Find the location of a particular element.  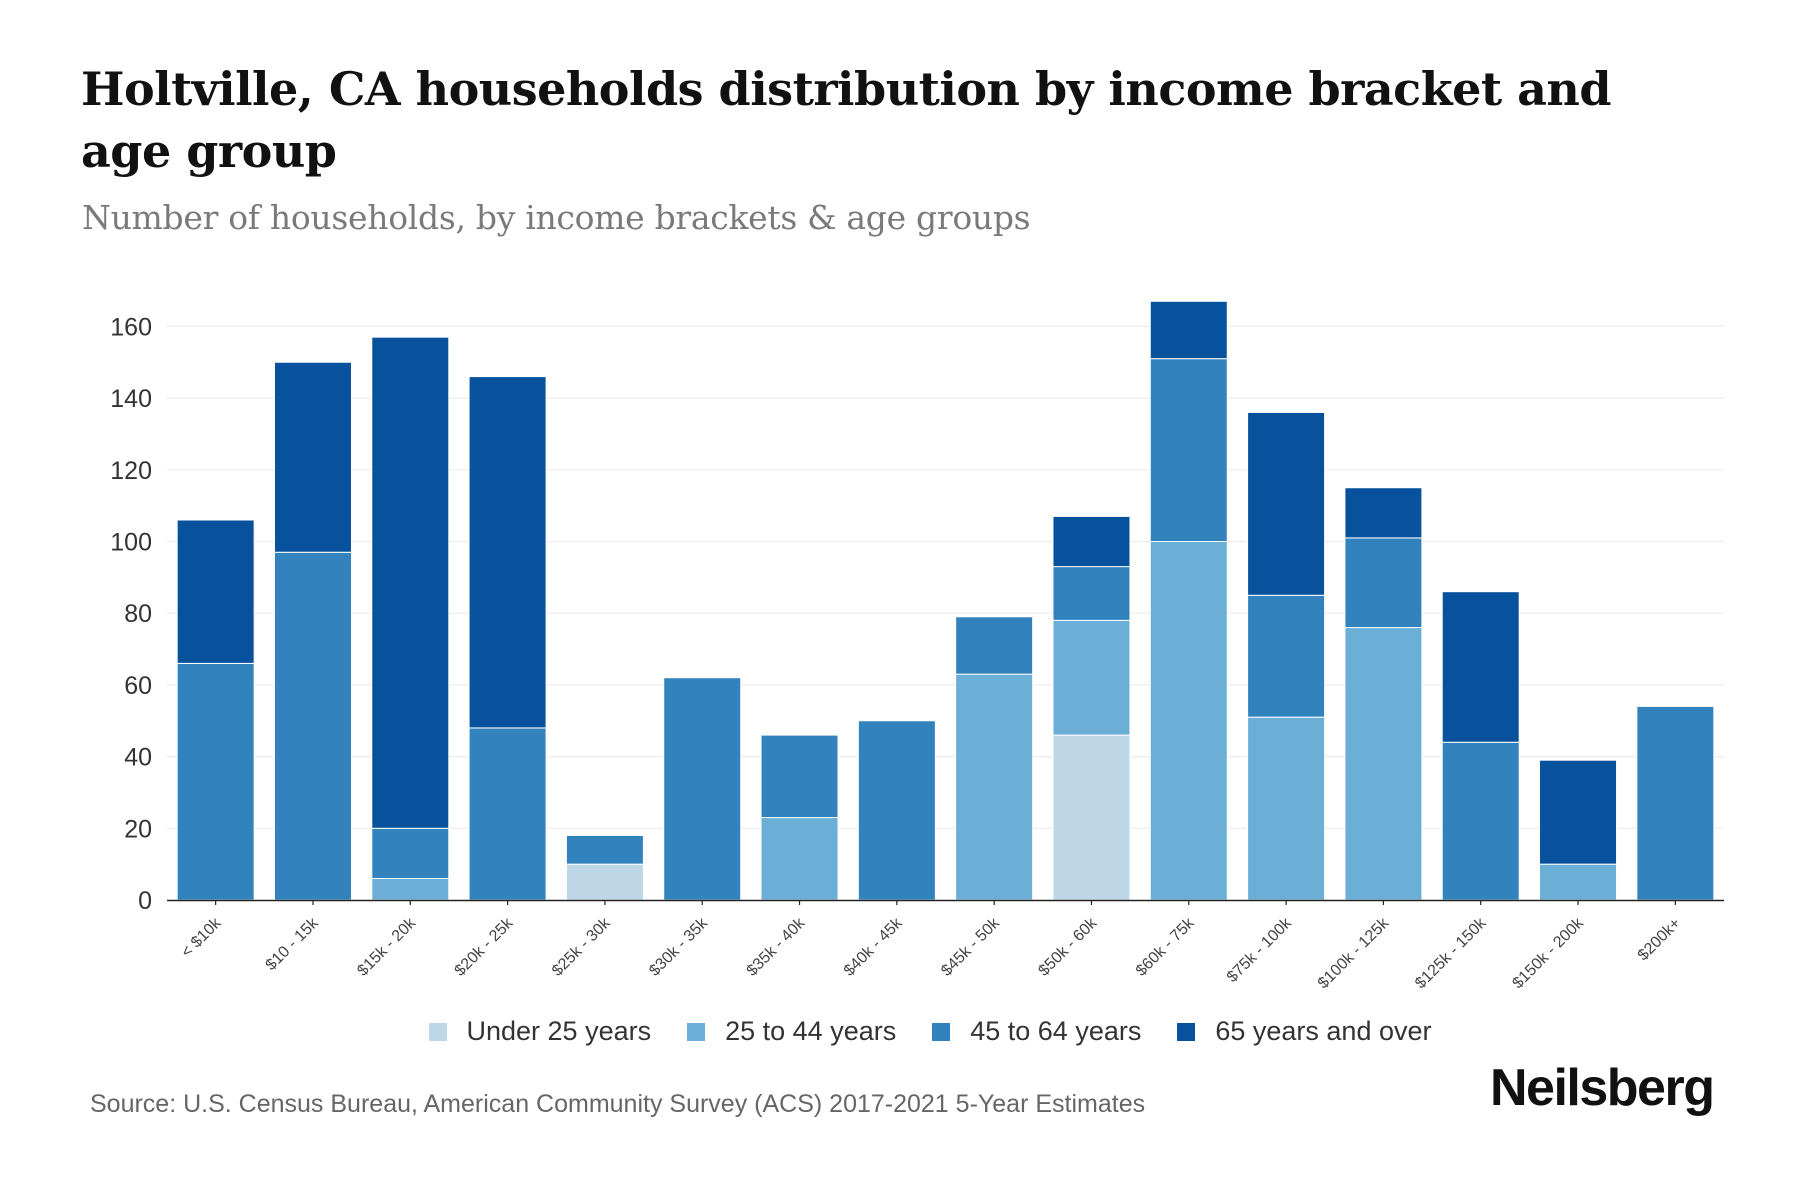

x-tick-label: $60k - 75k is located at coordinates (1166, 947).